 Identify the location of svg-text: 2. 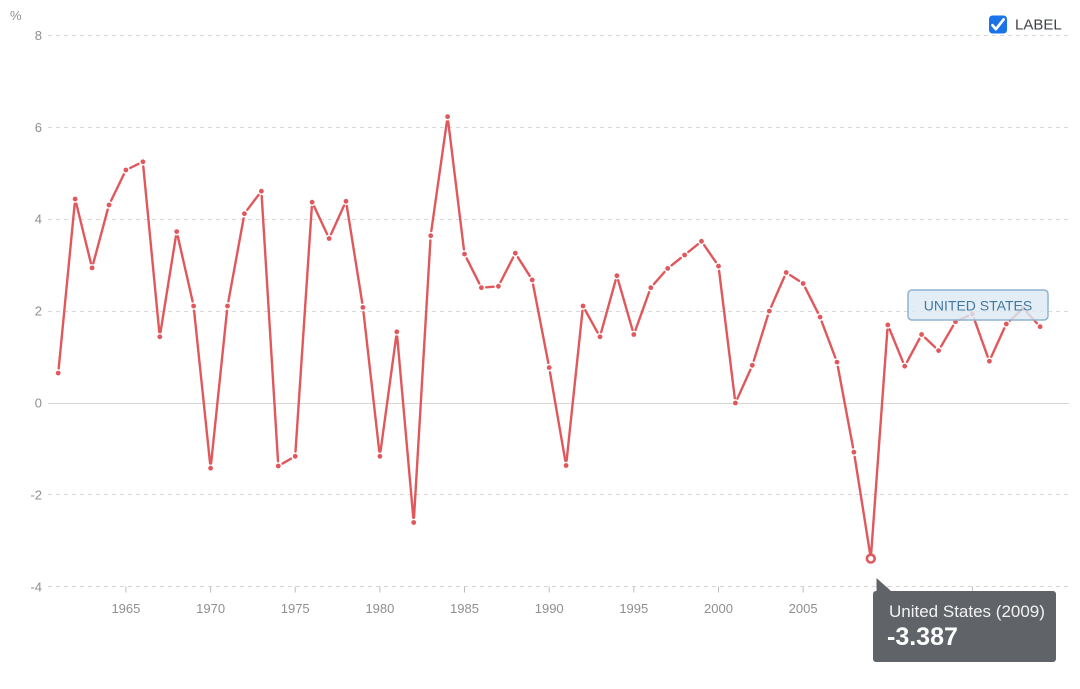
(38, 311).